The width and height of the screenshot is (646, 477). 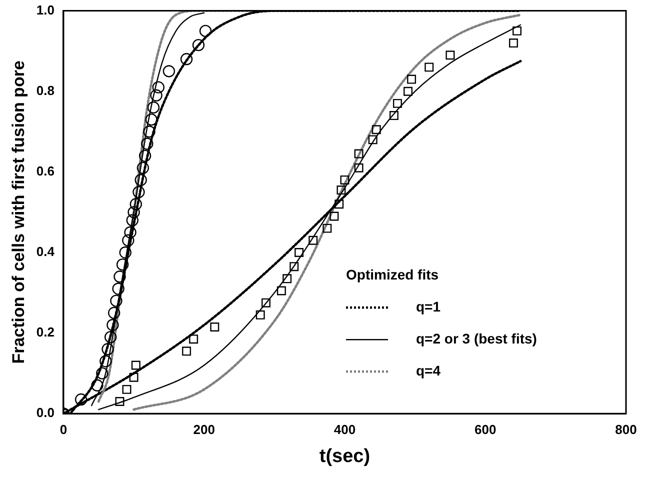 I want to click on y-axis-title: Fraction of cells with first fusion pore, so click(x=18, y=212).